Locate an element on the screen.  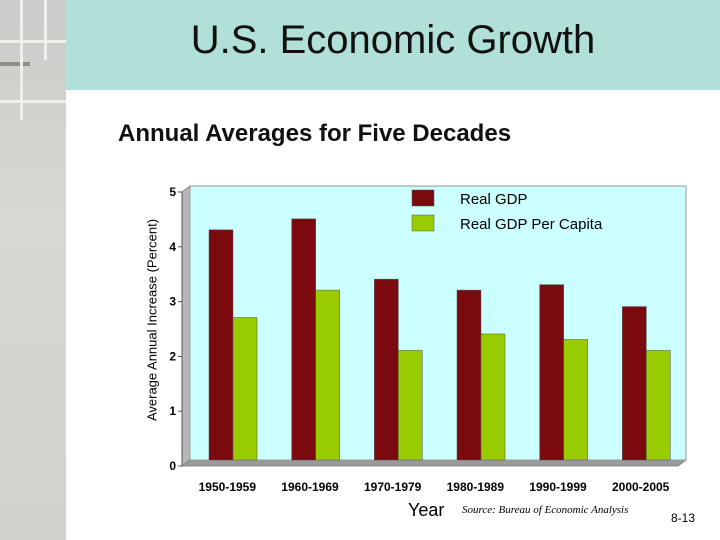
x-category-label: 1970-1979 is located at coordinates (393, 487).